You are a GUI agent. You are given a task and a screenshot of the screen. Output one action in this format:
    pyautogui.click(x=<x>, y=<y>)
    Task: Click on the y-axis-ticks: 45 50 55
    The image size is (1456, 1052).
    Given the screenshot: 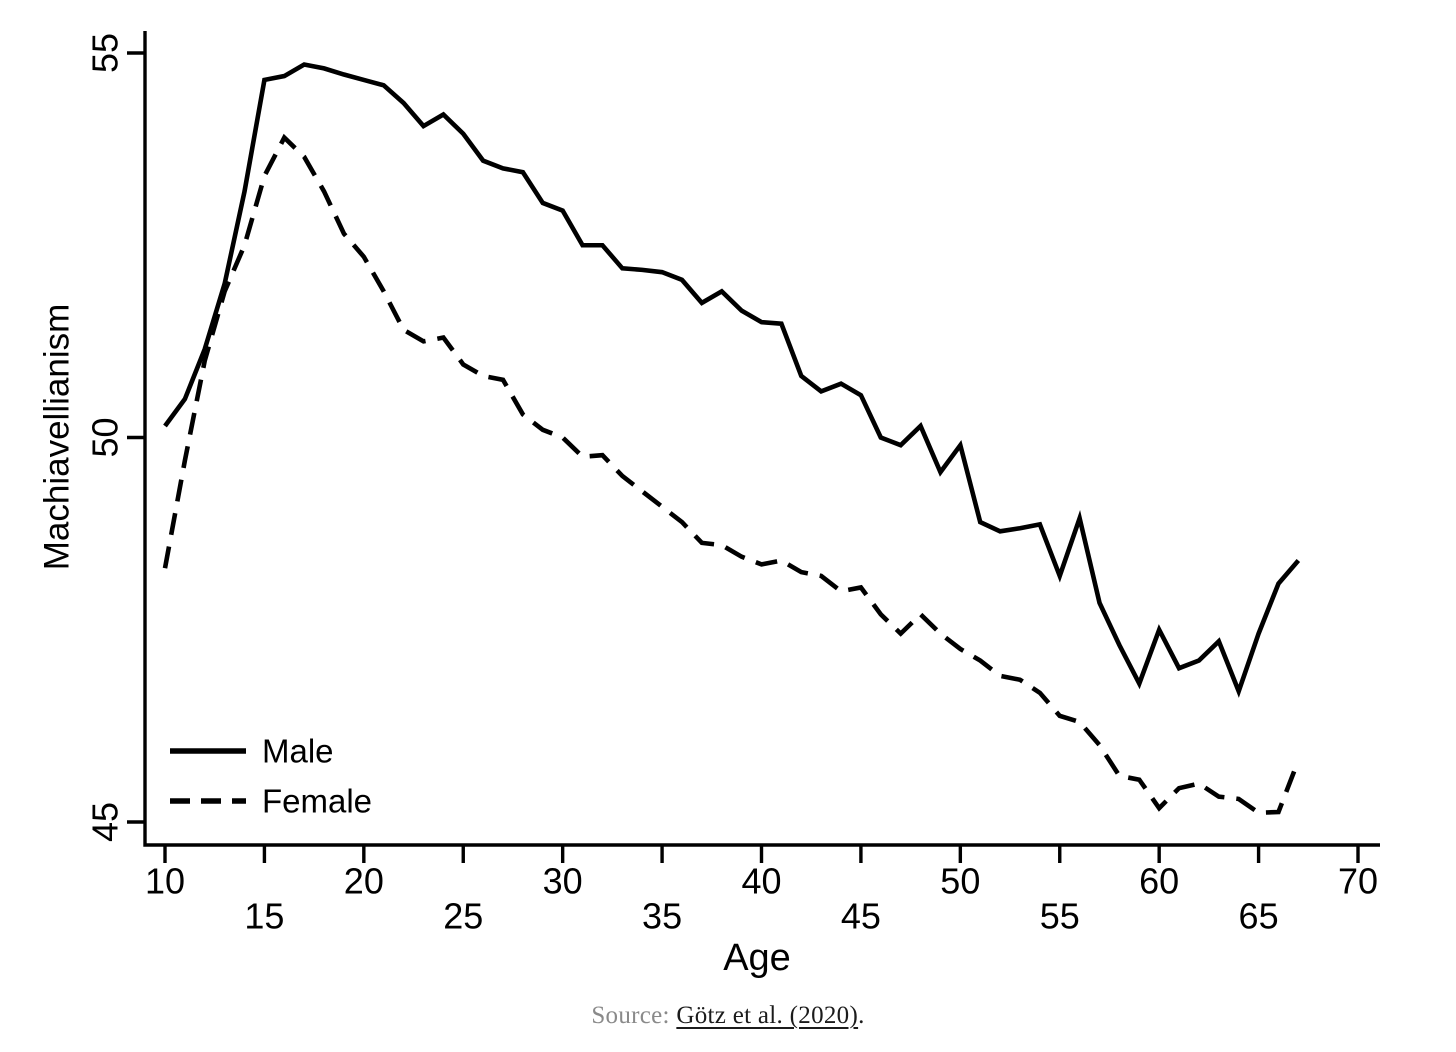 What is the action you would take?
    pyautogui.click(x=115, y=437)
    